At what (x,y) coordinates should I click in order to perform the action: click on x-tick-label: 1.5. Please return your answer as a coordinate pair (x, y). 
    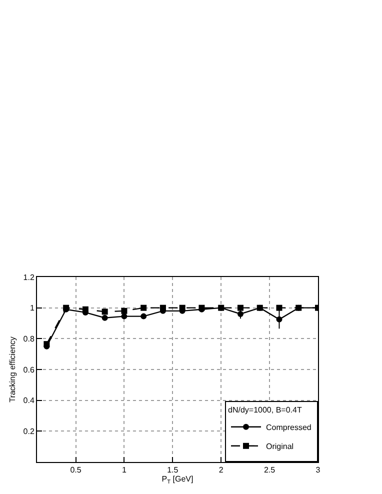
    Looking at the image, I should click on (173, 470).